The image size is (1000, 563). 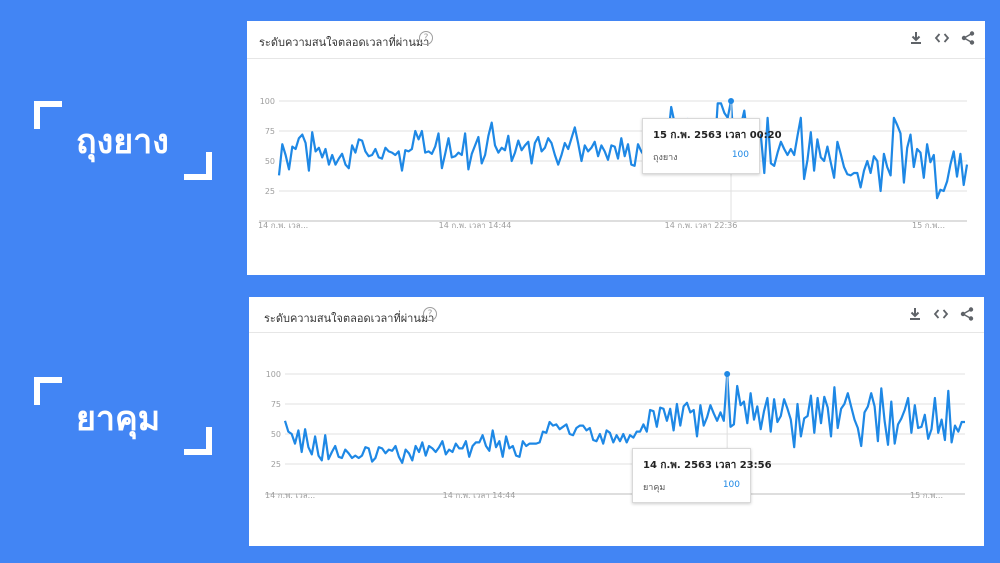 I want to click on keyword-label: ยาคุม, so click(x=118, y=419).